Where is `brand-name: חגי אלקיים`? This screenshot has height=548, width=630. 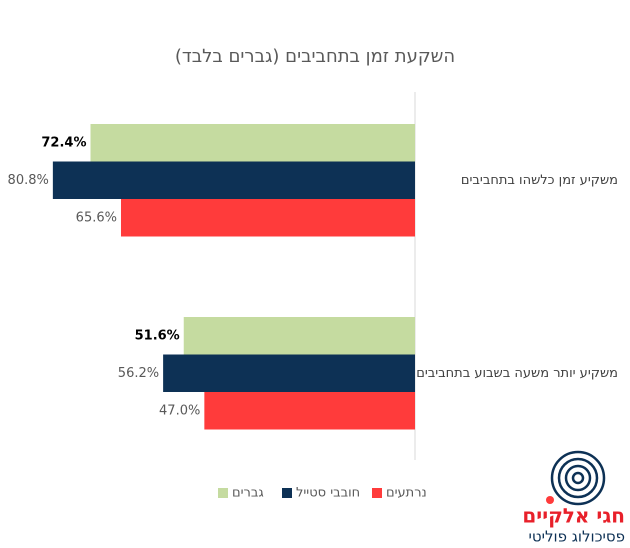 brand-name: חגי אלקיים is located at coordinates (573, 516).